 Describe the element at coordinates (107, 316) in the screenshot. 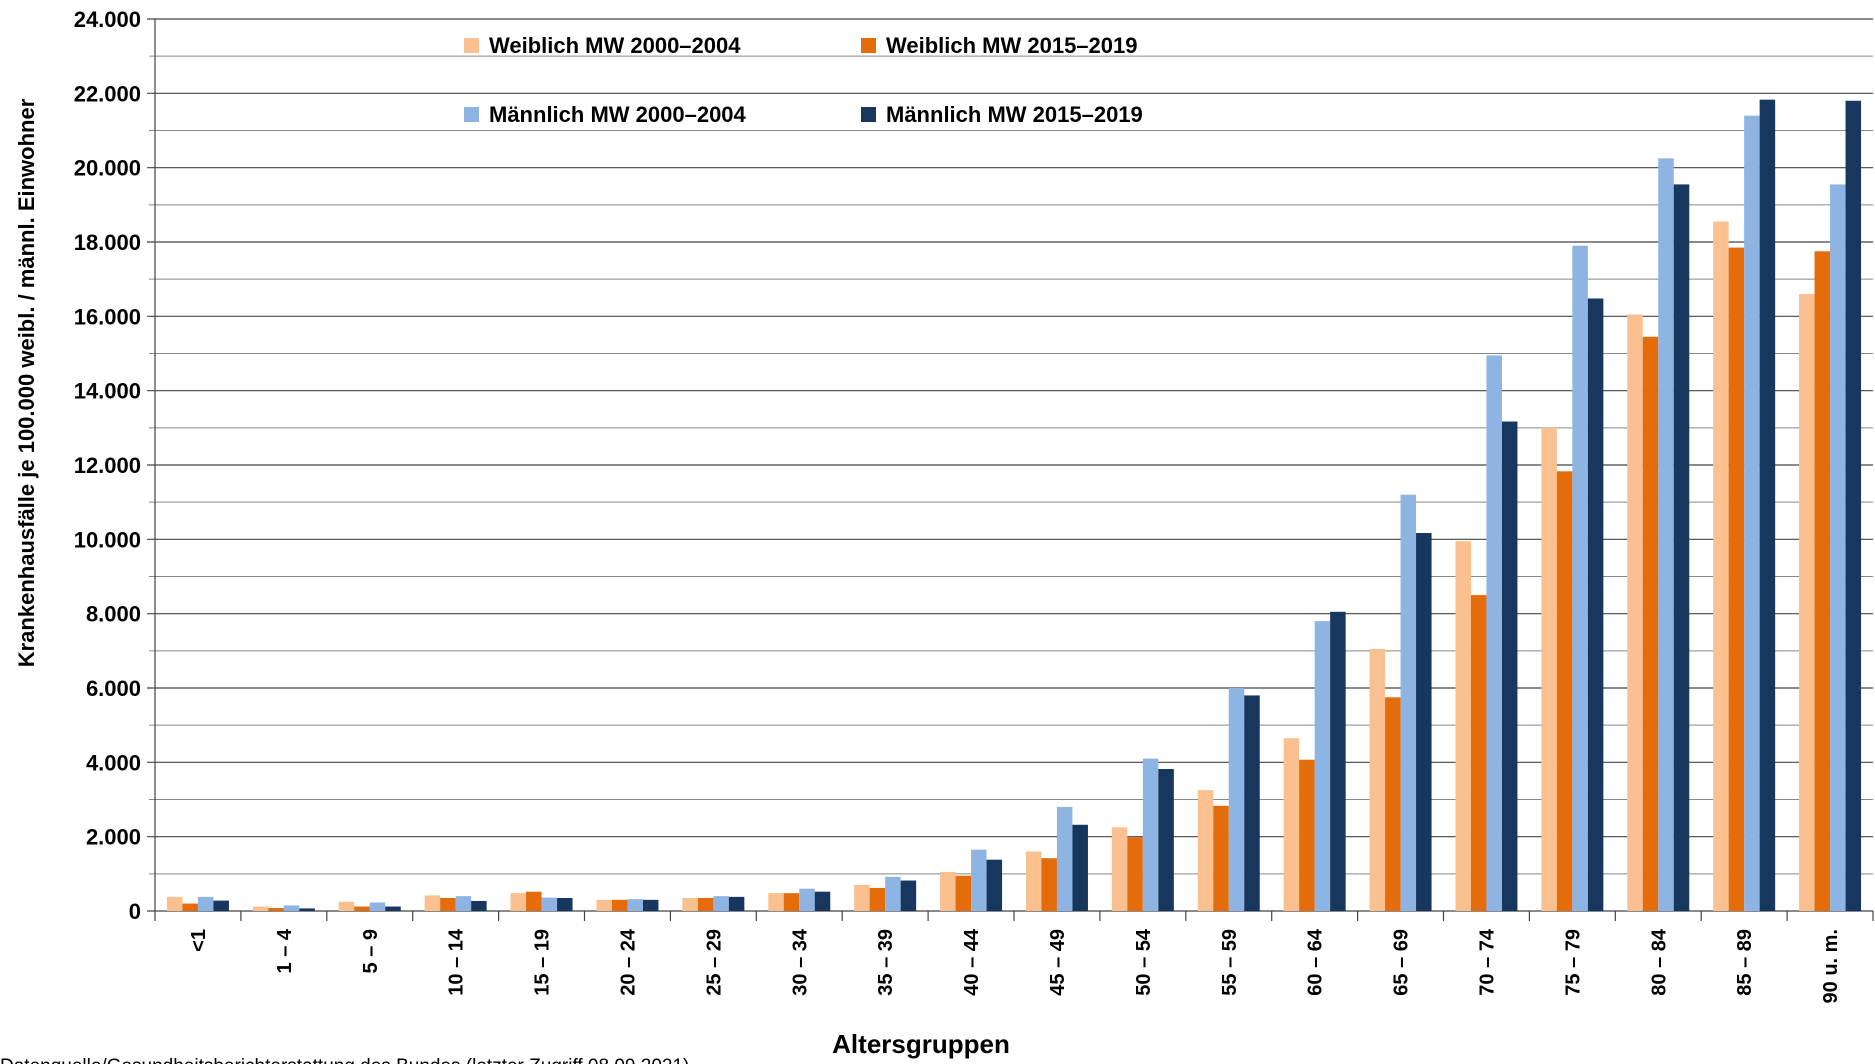

I see `y-tick-label: 16.000` at that location.